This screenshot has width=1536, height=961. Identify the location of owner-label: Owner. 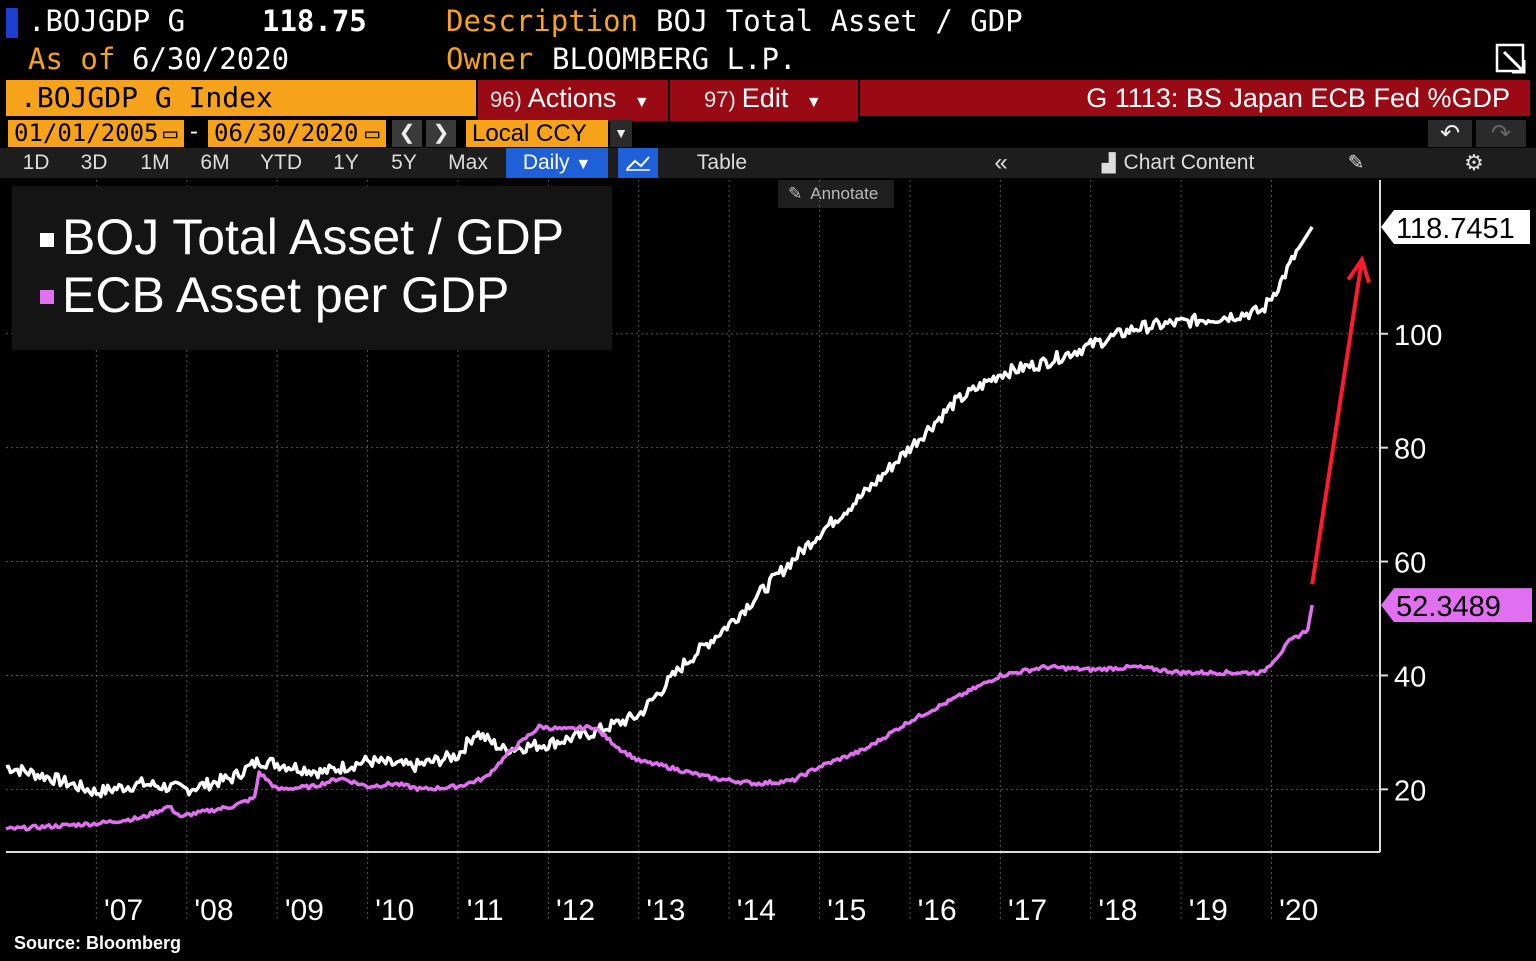
(490, 59).